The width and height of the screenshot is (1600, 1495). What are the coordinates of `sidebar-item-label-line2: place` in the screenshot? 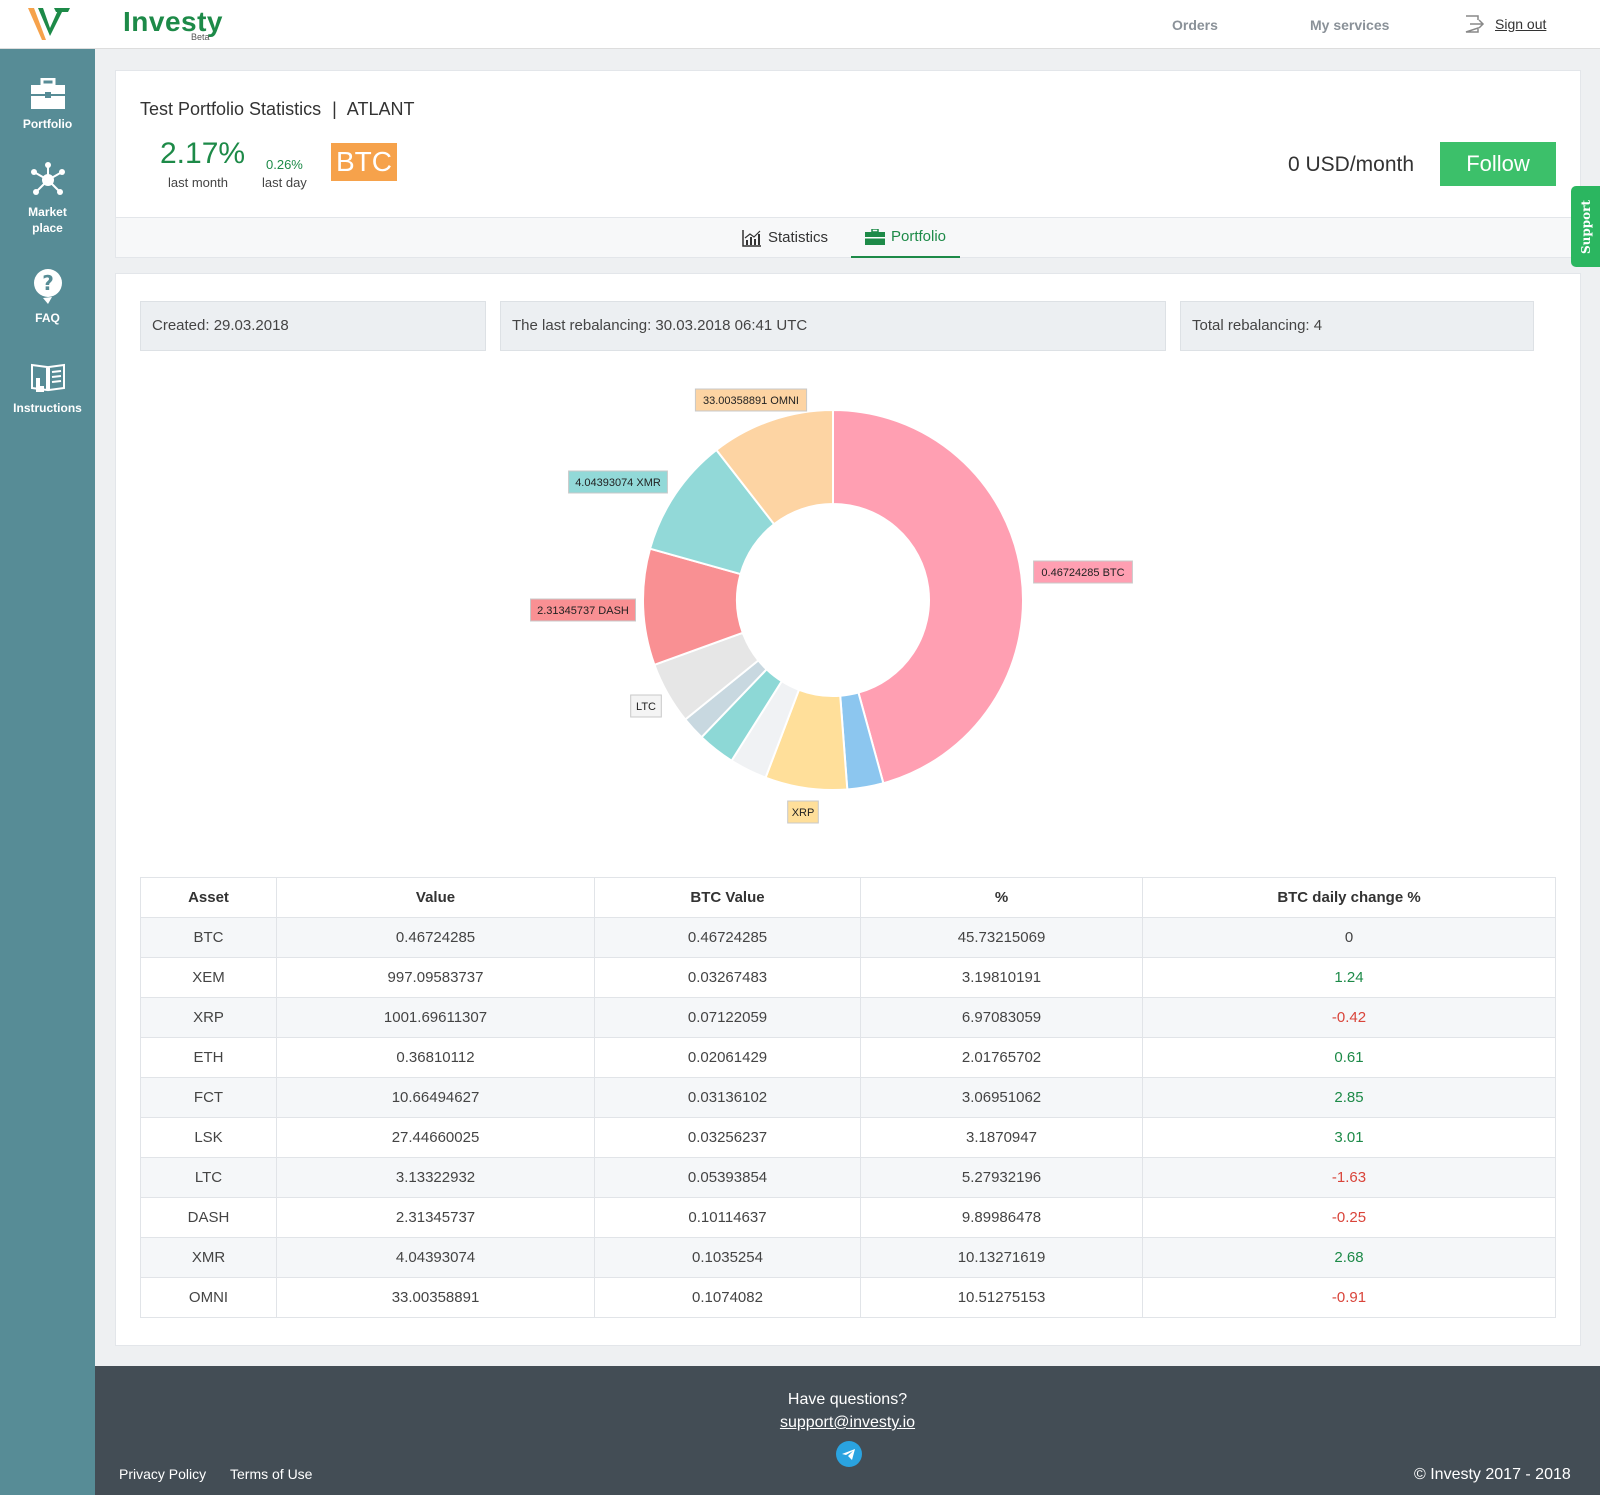 It's located at (47, 228).